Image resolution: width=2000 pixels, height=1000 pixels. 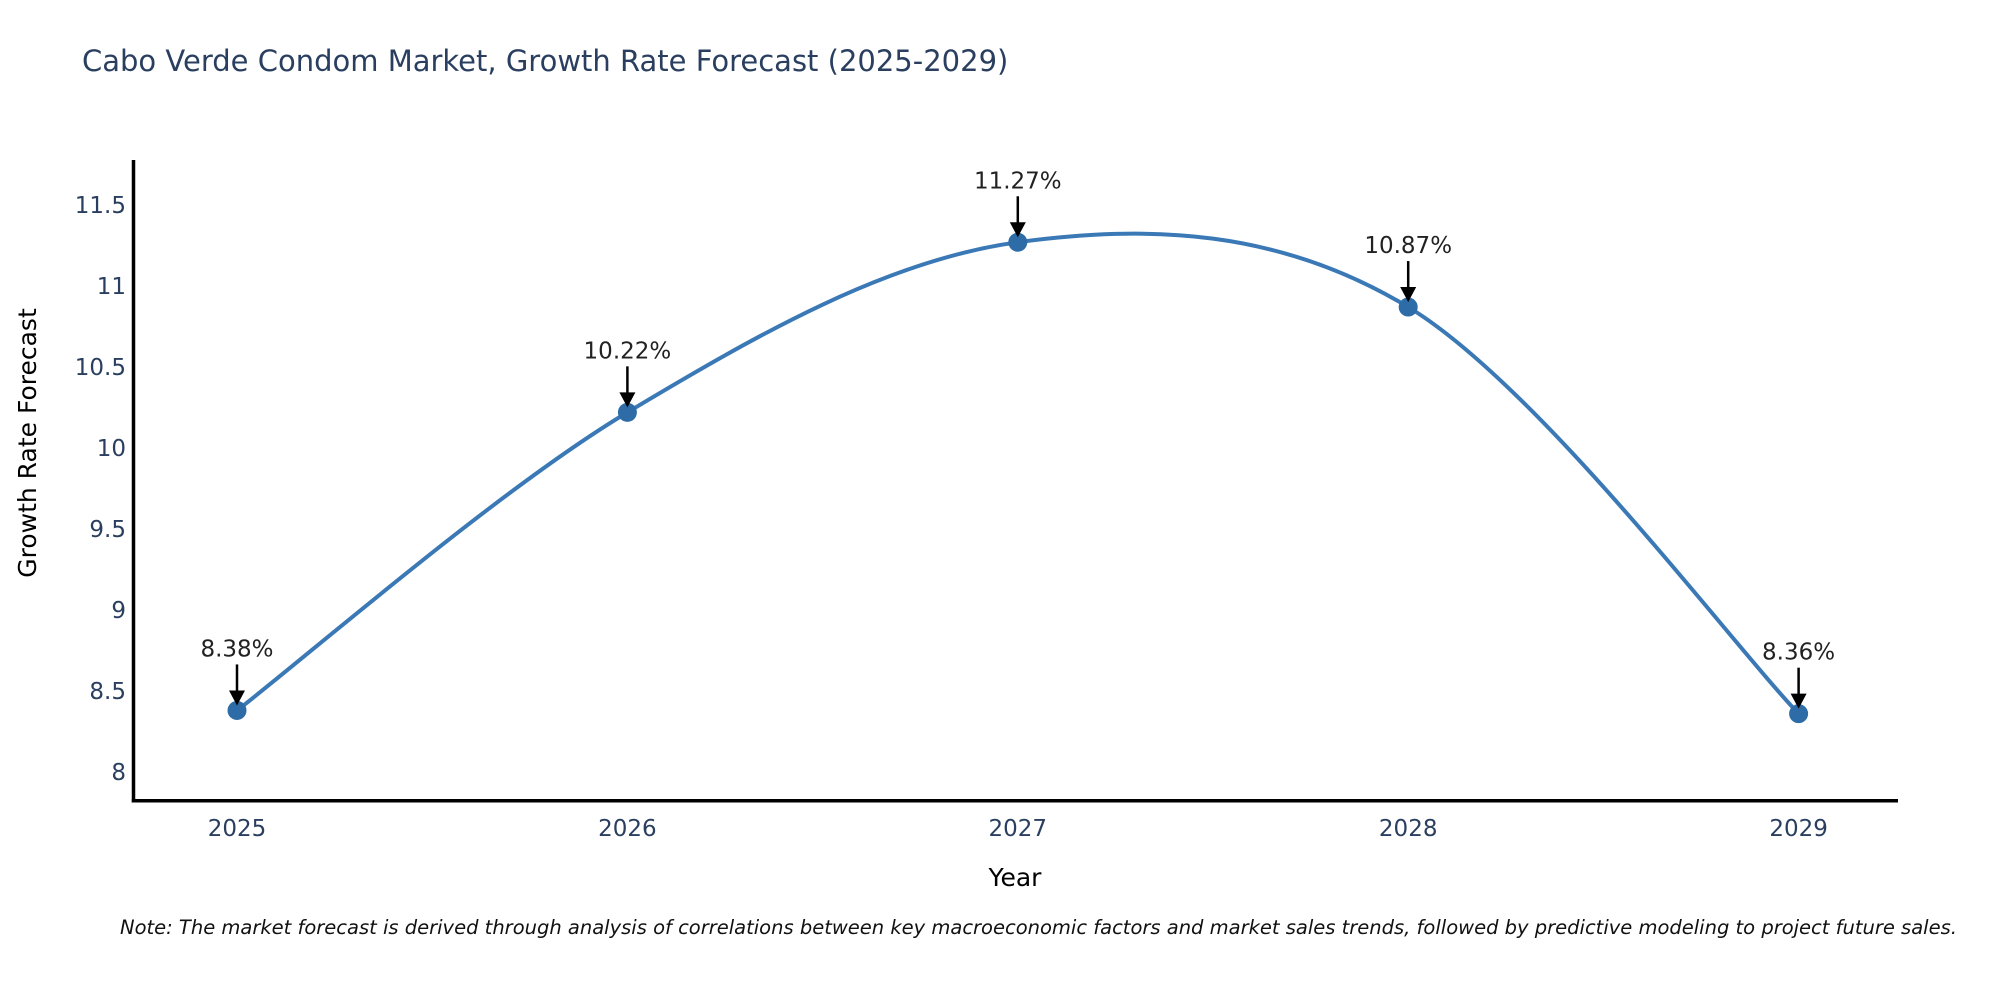 I want to click on point-value-label: 10.22%, so click(x=628, y=351).